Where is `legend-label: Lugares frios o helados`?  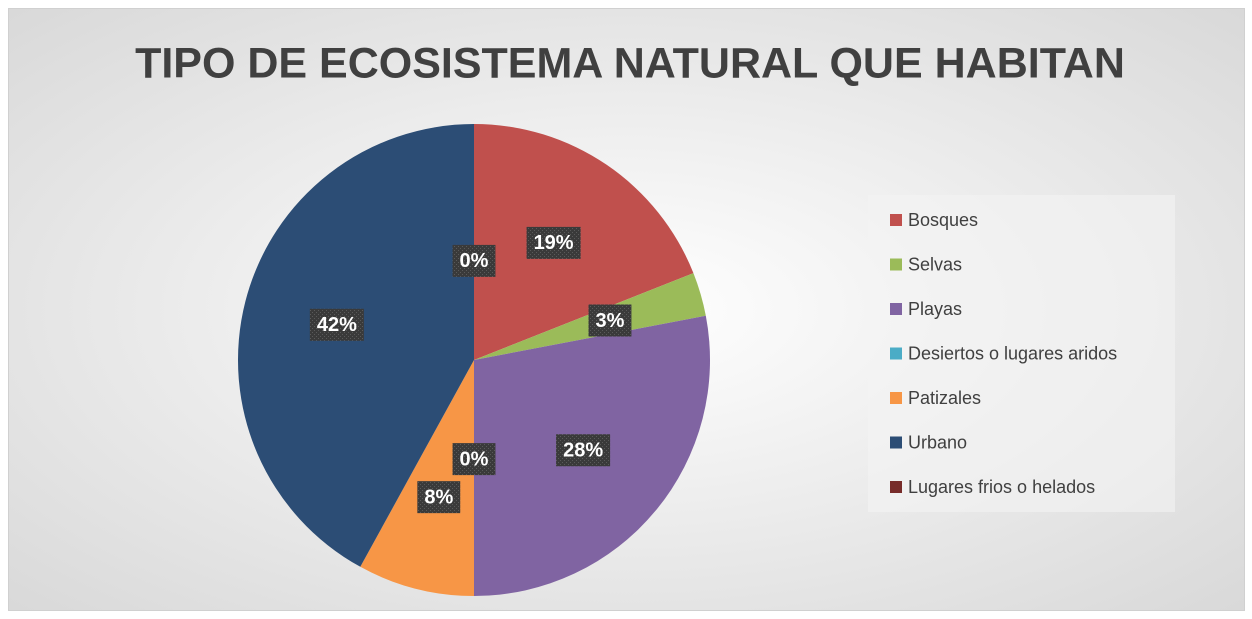 legend-label: Lugares frios o helados is located at coordinates (1001, 487).